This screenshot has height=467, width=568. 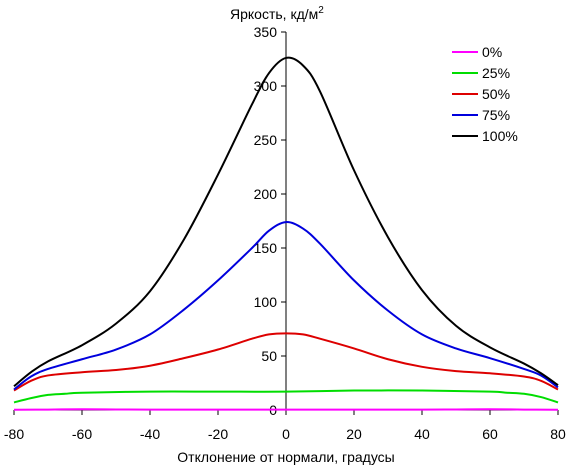 What do you see at coordinates (150, 434) in the screenshot?
I see `x-tick-label: -40` at bounding box center [150, 434].